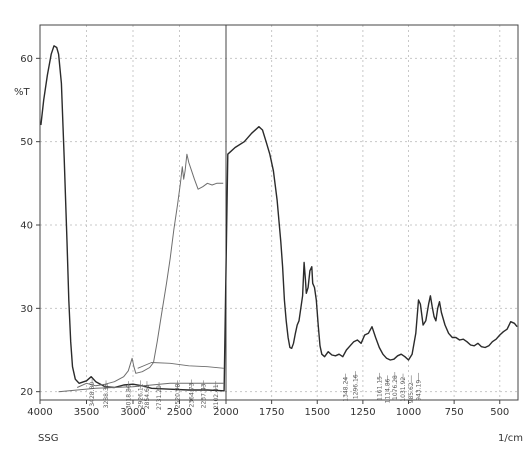 The height and width of the screenshot is (453, 532). What do you see at coordinates (132, 412) in the screenshot?
I see `x-tick-label-3000: 3000` at bounding box center [132, 412].